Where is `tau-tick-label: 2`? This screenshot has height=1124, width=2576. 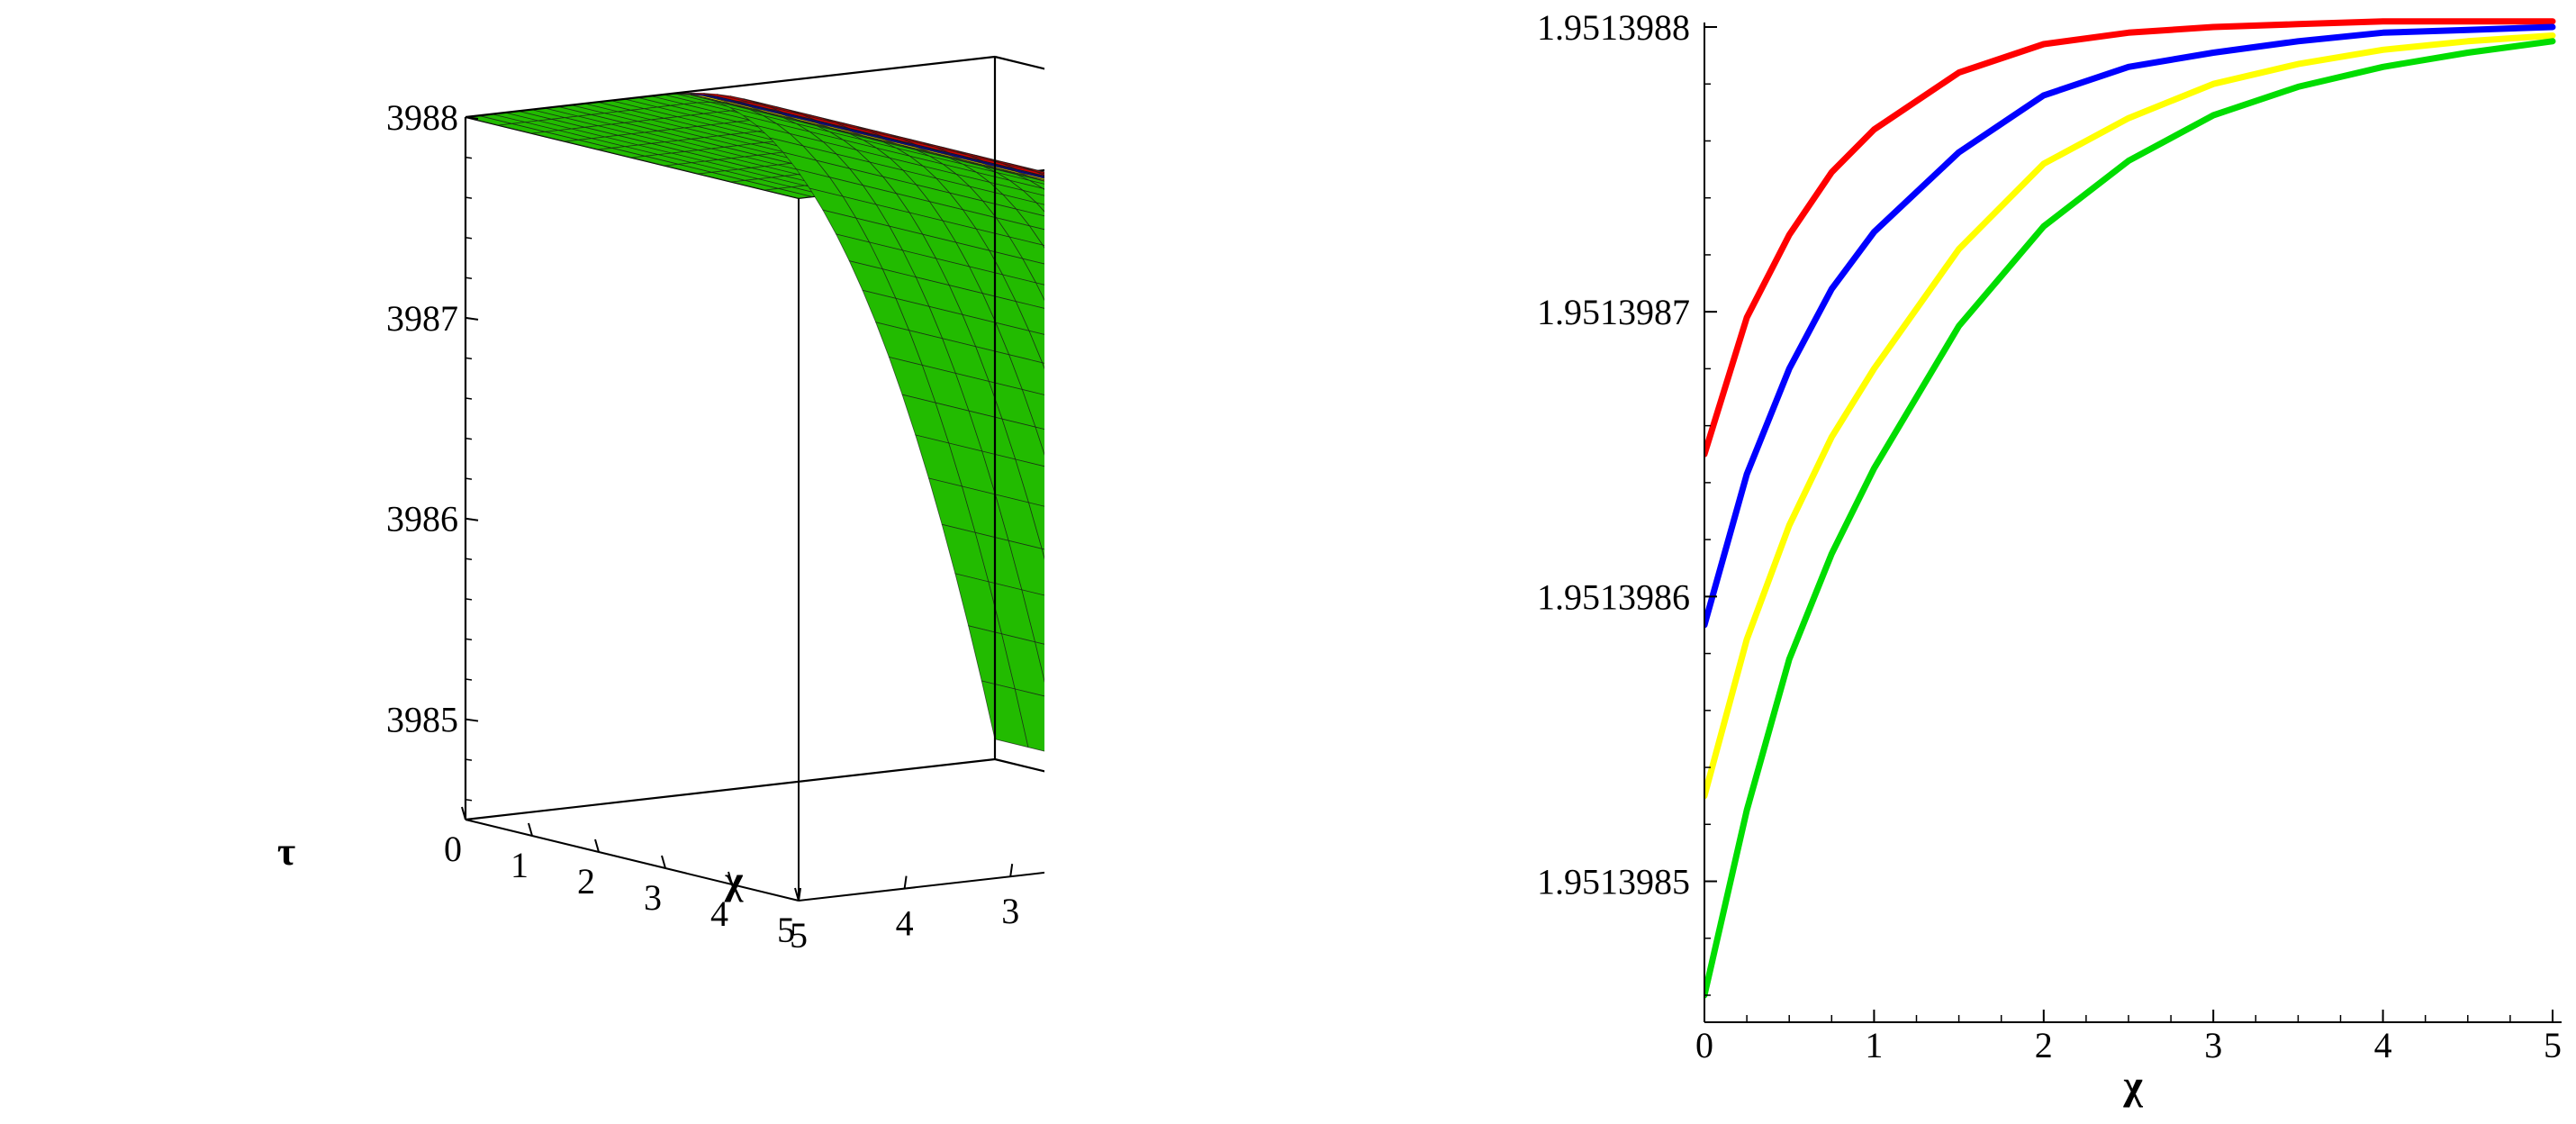
tau-tick-label: 2 is located at coordinates (586, 881).